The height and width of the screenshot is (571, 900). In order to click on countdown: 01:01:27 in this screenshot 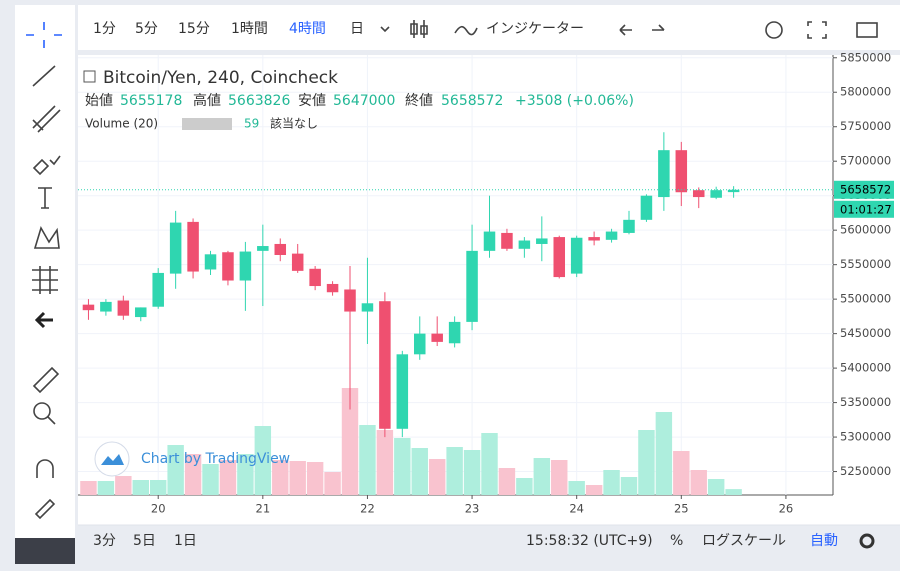, I will do `click(866, 209)`.